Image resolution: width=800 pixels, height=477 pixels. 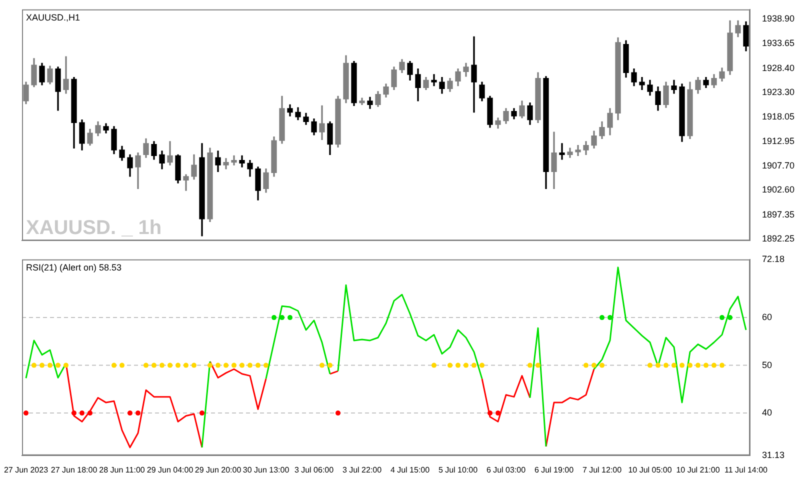 What do you see at coordinates (767, 317) in the screenshot?
I see `y-tick-label: 60` at bounding box center [767, 317].